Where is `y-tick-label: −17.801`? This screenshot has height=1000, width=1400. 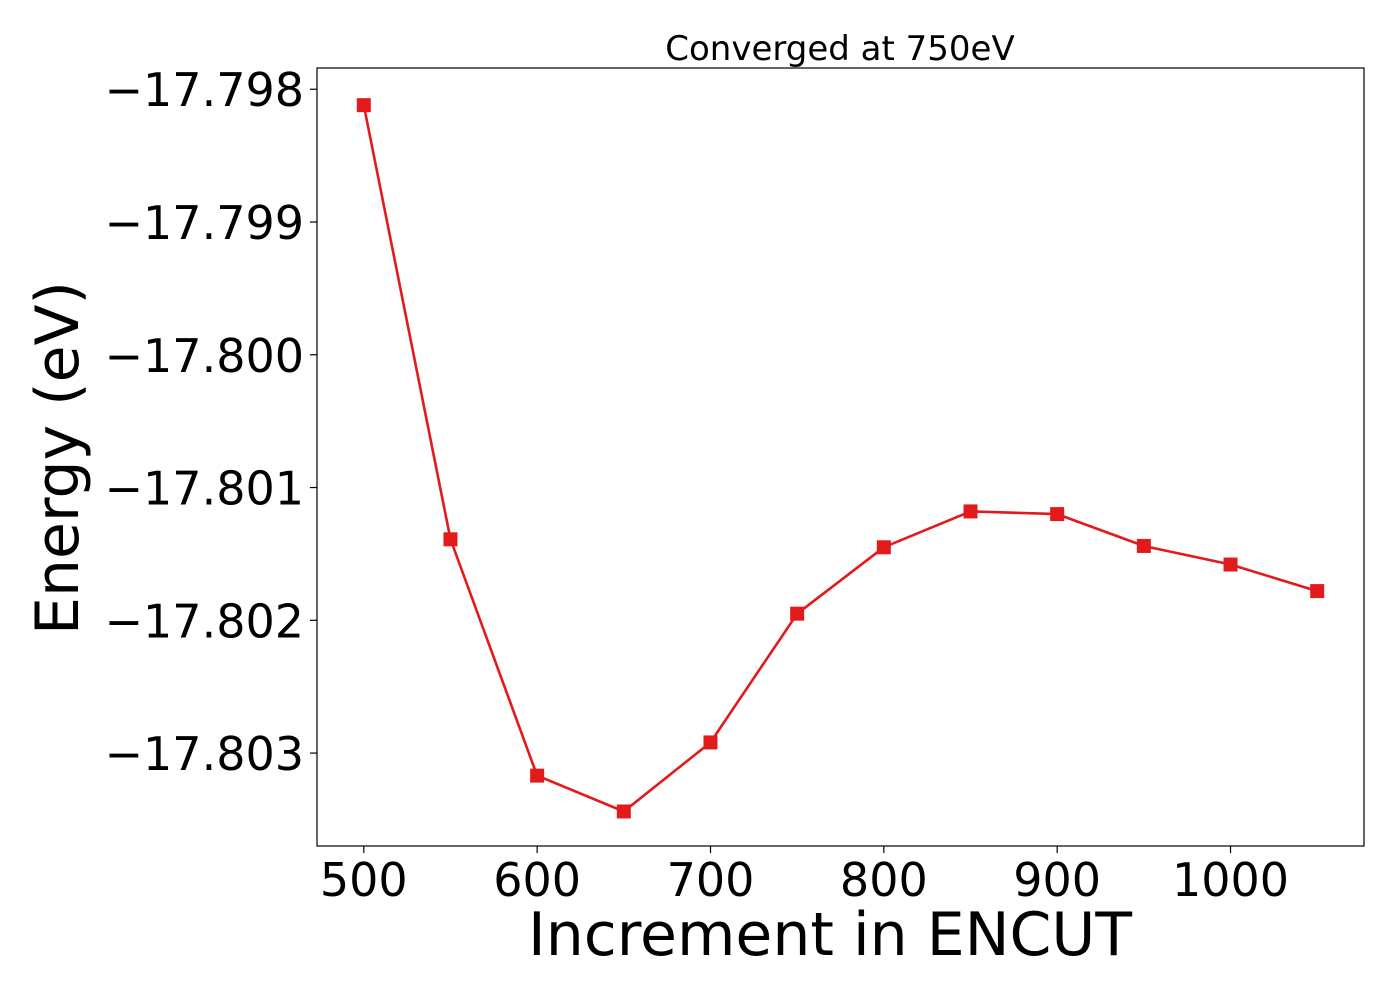
y-tick-label: −17.801 is located at coordinates (205, 489).